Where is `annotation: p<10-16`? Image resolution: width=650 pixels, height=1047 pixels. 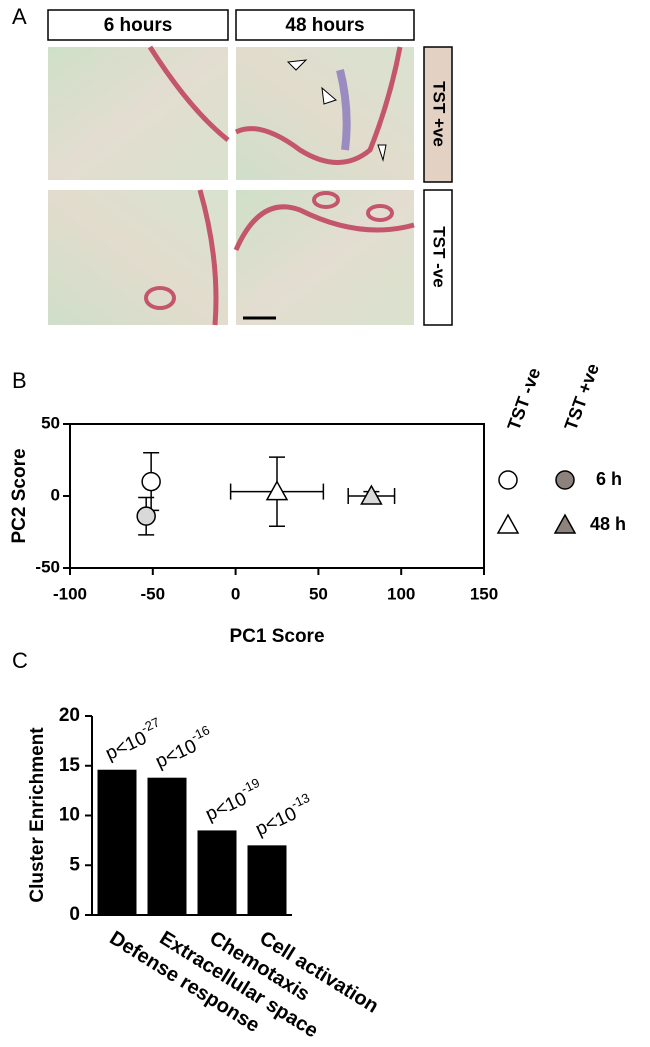
annotation: p<10-16 is located at coordinates (183, 748).